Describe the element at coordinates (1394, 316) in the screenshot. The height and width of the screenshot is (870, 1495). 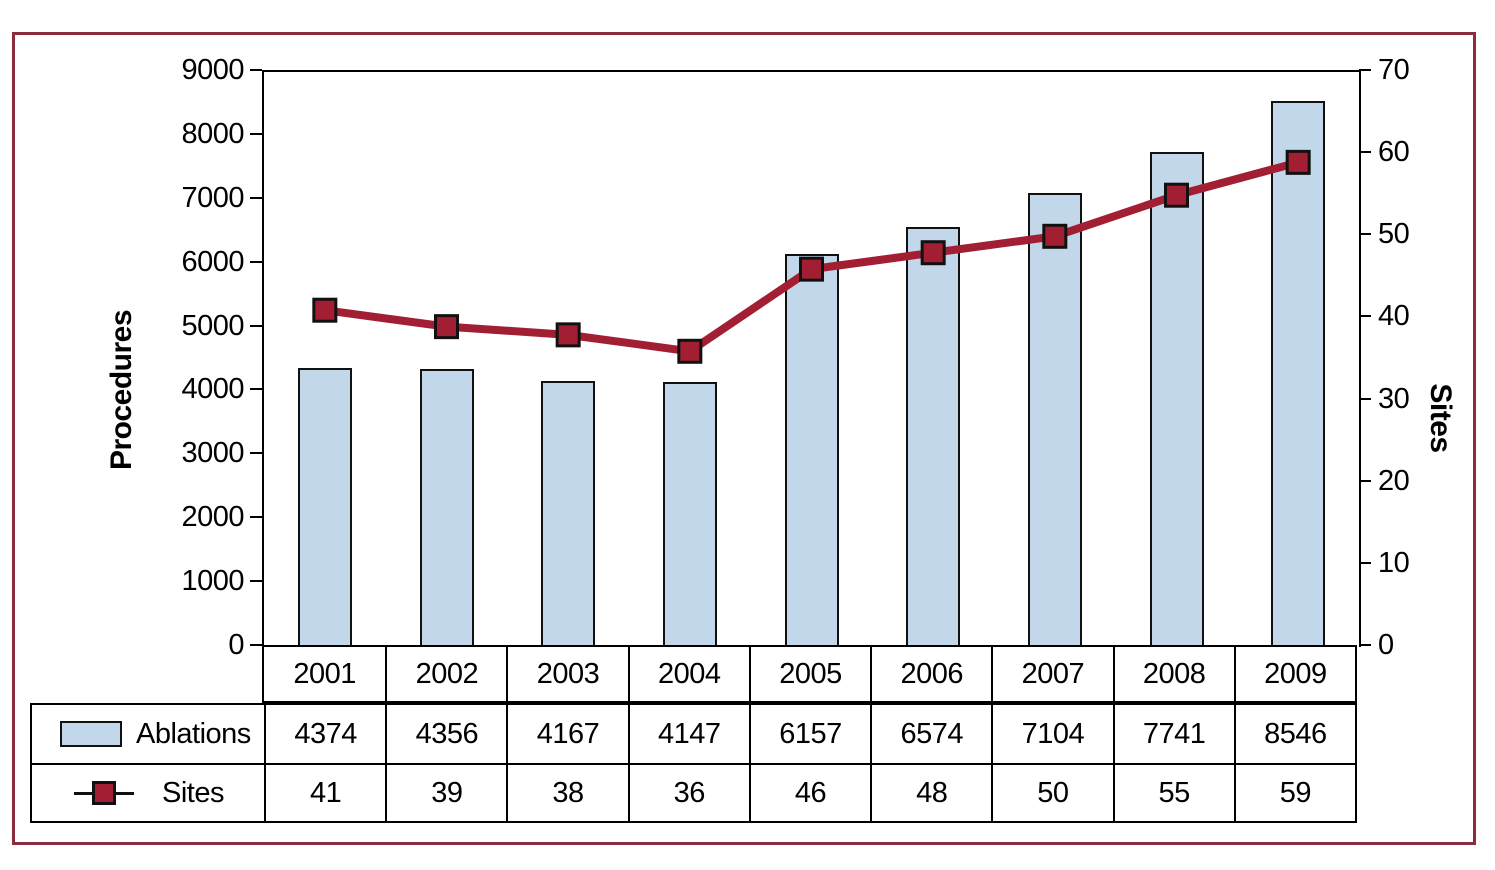
I see `right-tick-label: 40` at that location.